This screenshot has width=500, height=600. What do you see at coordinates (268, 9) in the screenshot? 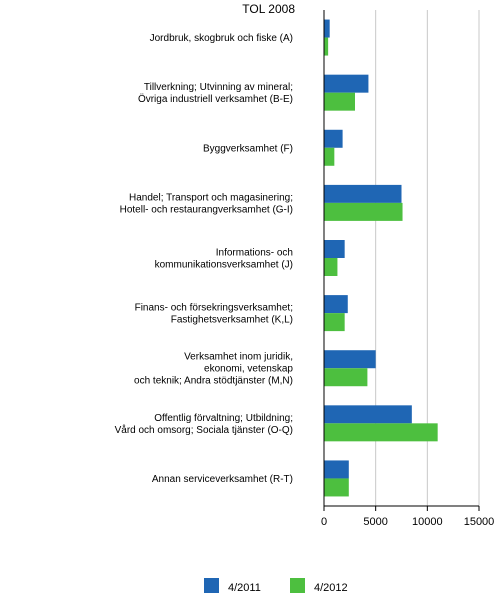
I see `chart-subtitle: TOL 2008` at bounding box center [268, 9].